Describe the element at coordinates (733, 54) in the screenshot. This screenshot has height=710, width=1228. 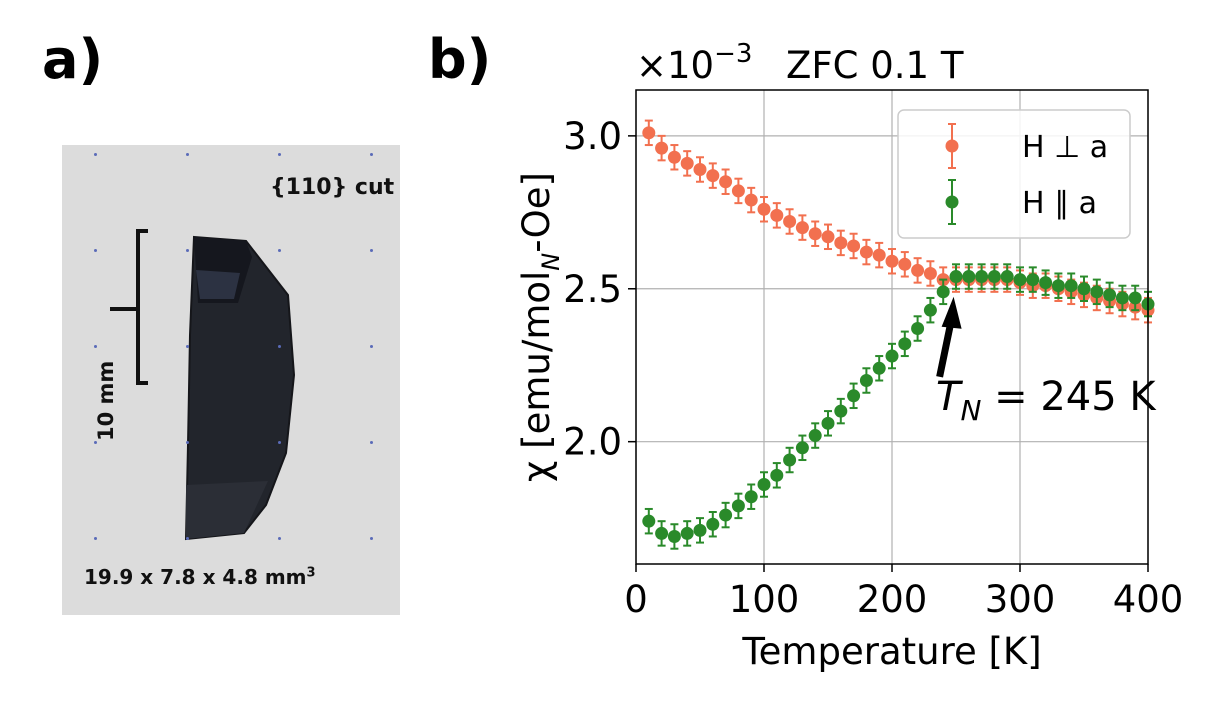
I see `y-multiplier-exponent: −3` at that location.